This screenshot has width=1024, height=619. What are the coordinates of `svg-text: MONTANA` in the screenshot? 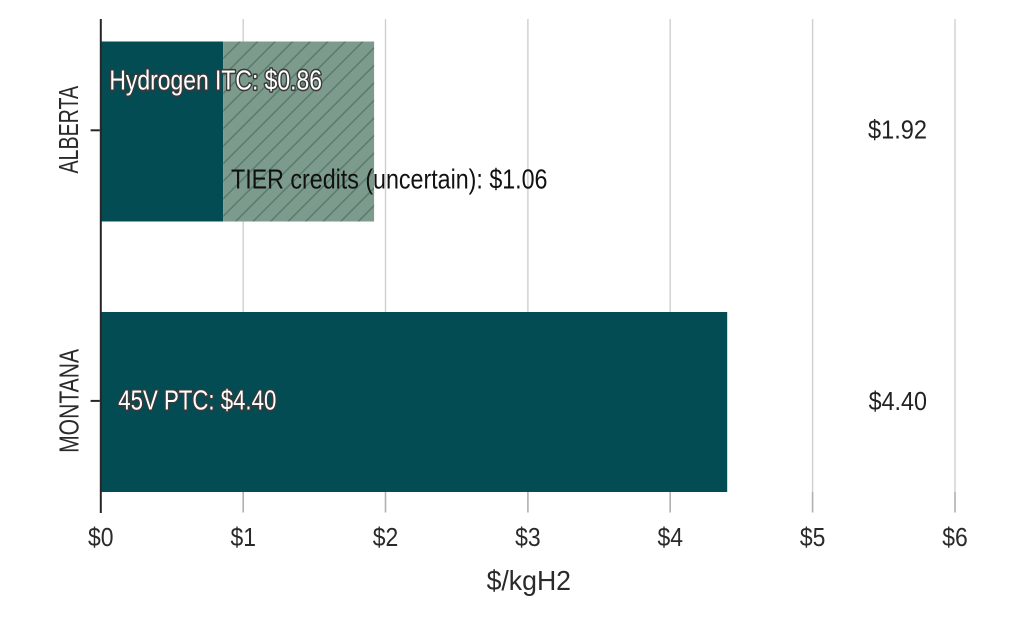 It's located at (69, 400).